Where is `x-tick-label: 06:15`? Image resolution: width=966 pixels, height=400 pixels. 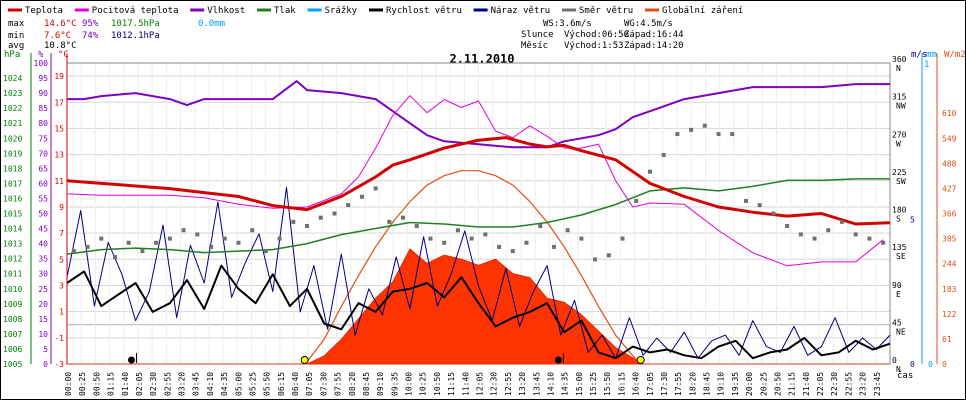
x-tick-label: 06:15 is located at coordinates (281, 384).